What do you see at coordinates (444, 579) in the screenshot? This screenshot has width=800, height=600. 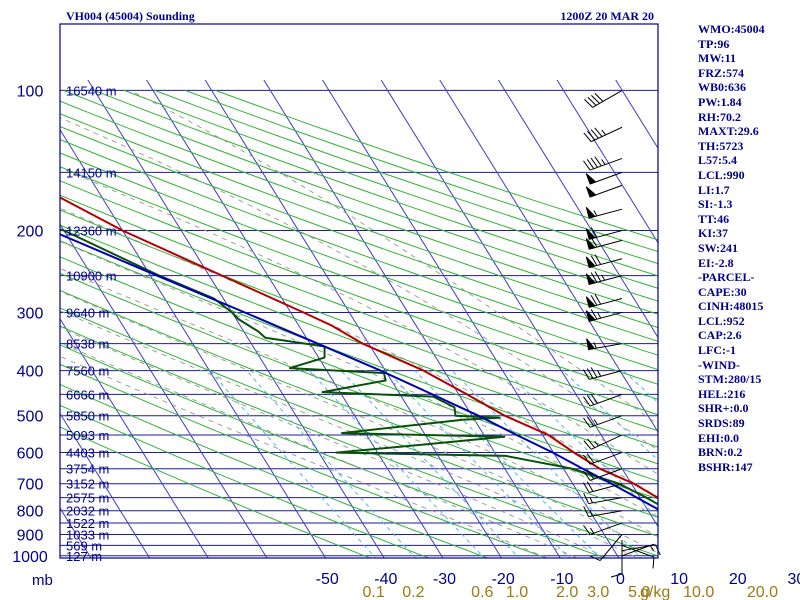 I see `temperature-tick-label: -30` at bounding box center [444, 579].